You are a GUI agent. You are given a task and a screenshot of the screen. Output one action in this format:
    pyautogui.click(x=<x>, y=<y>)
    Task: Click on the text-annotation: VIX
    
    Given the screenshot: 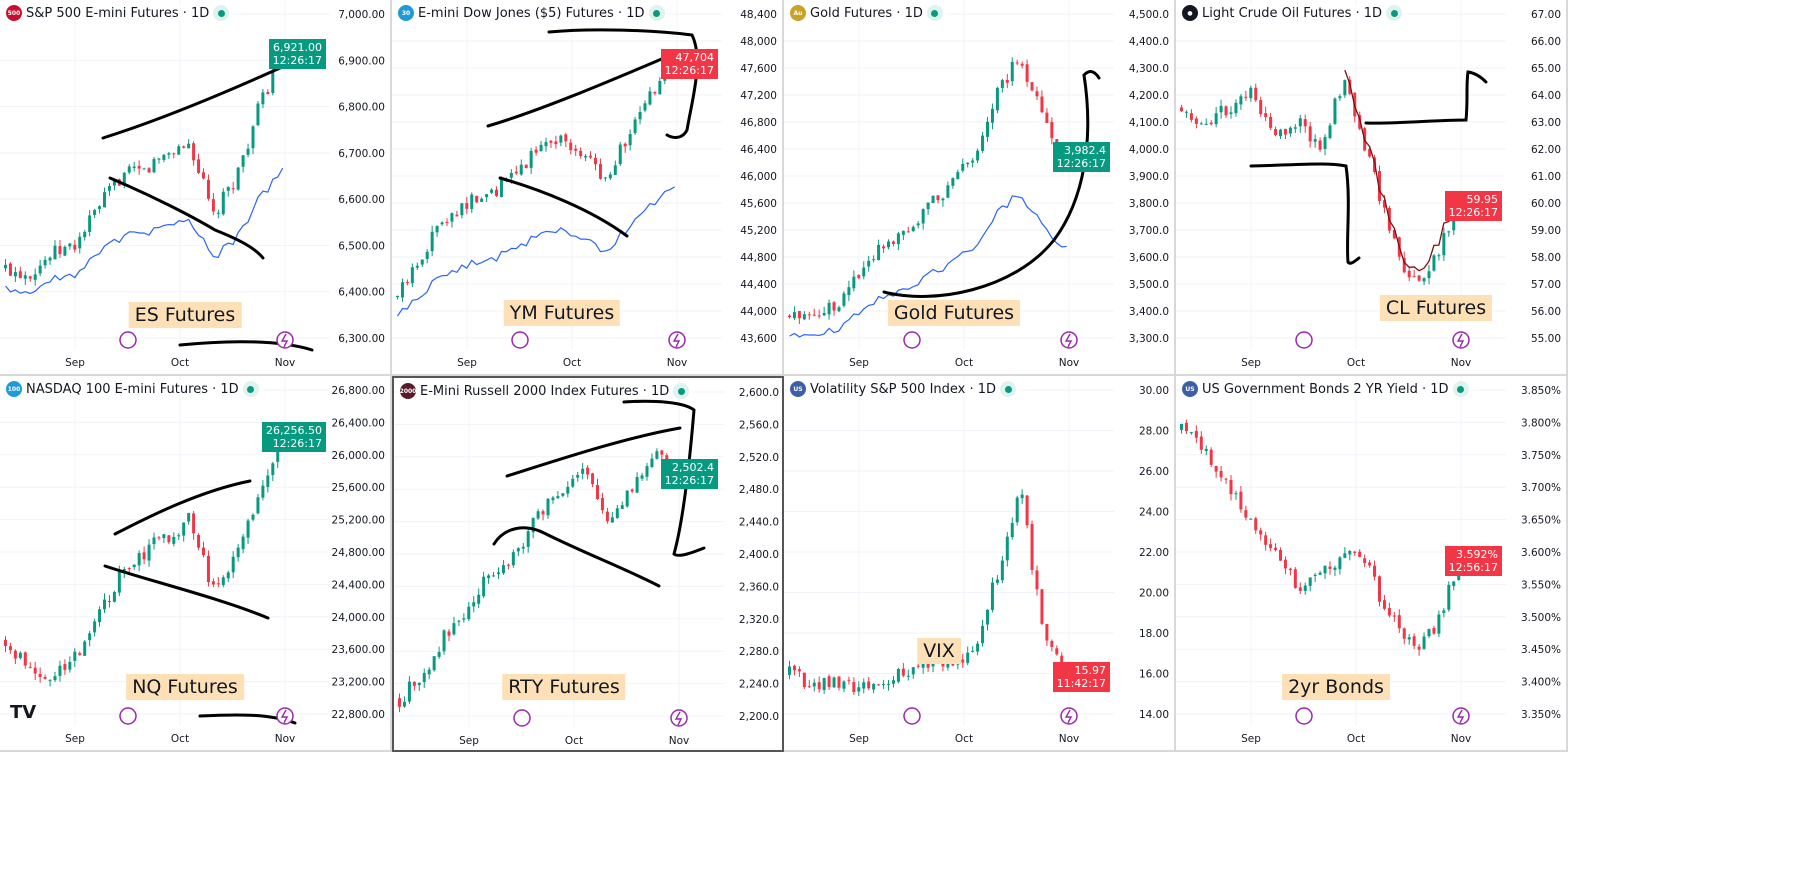 What is the action you would take?
    pyautogui.click(x=939, y=651)
    